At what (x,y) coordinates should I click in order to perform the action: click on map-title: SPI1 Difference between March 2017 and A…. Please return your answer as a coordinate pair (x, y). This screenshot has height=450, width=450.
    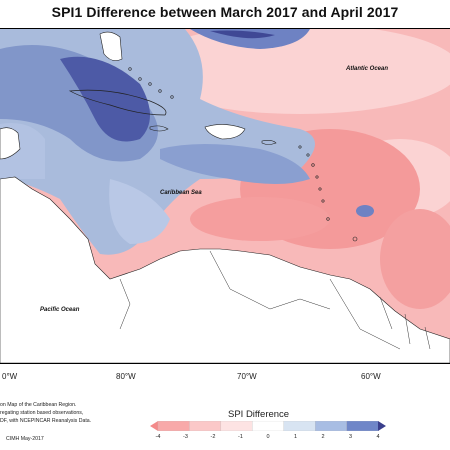
    Looking at the image, I should click on (225, 12).